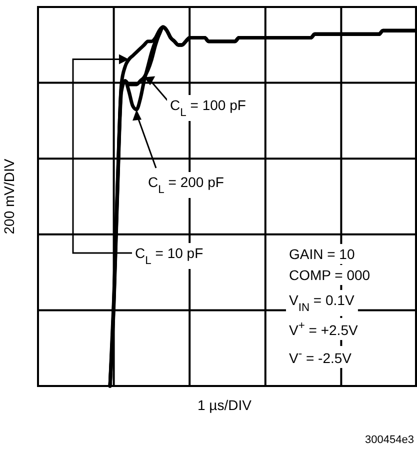  Describe the element at coordinates (320, 357) in the screenshot. I see `annotation: V$^{-}$ = -2.5V` at that location.